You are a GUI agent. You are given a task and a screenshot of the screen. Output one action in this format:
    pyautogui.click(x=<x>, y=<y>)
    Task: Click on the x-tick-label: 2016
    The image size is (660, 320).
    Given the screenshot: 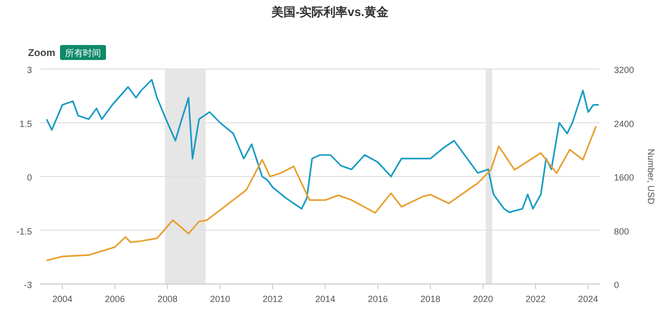 What is the action you would take?
    pyautogui.click(x=378, y=299)
    